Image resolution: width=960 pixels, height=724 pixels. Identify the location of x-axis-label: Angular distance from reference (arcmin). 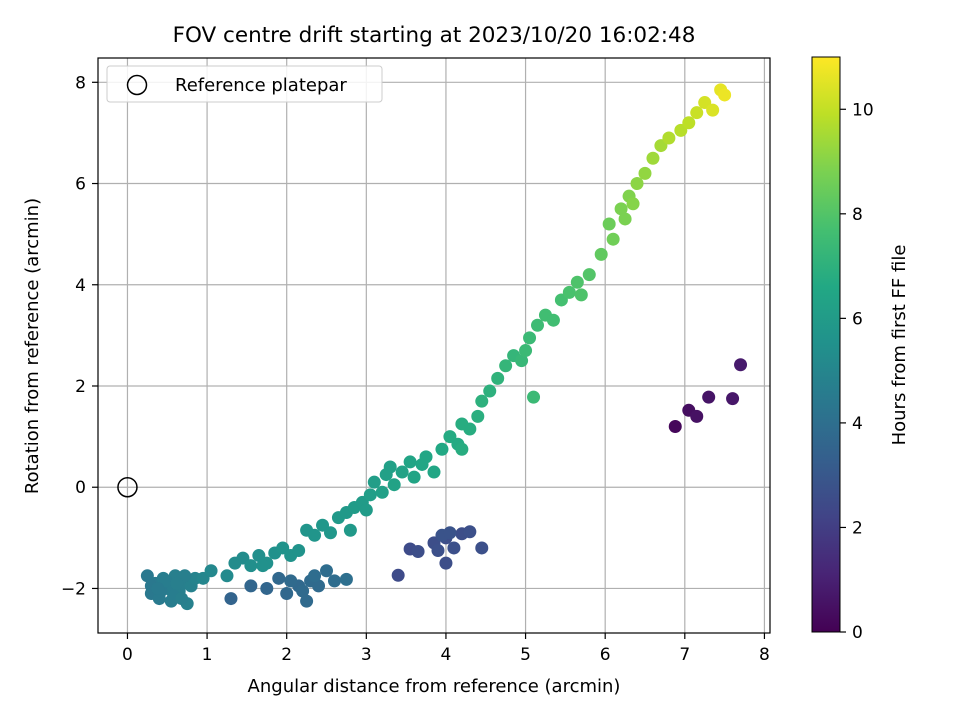
(434, 686).